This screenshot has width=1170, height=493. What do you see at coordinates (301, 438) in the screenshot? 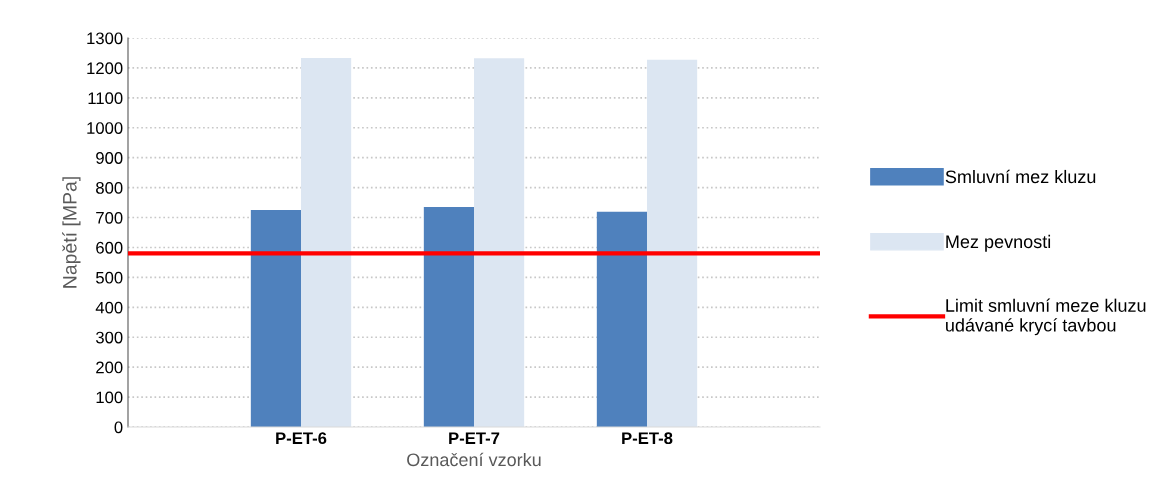
I see `x-tick-label: P-ET-6` at bounding box center [301, 438].